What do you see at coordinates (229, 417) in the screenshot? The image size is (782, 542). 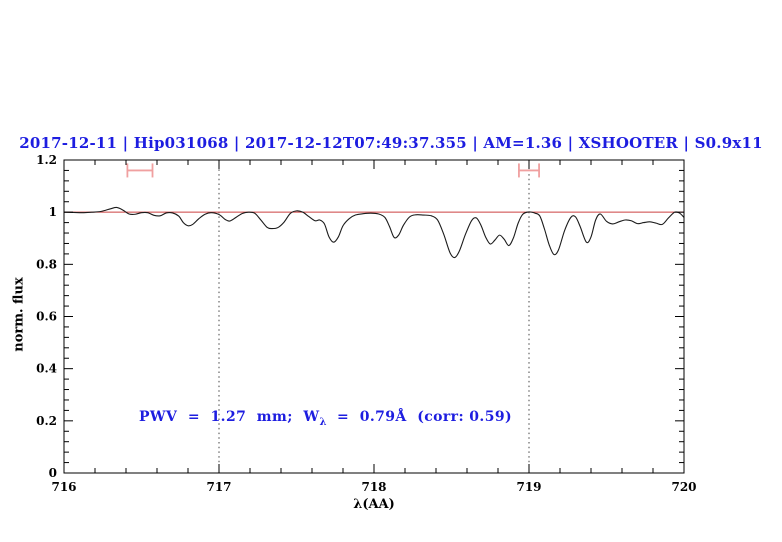 I see `pwv-annotation-prefix: PWV = 1.27 mm; W` at bounding box center [229, 417].